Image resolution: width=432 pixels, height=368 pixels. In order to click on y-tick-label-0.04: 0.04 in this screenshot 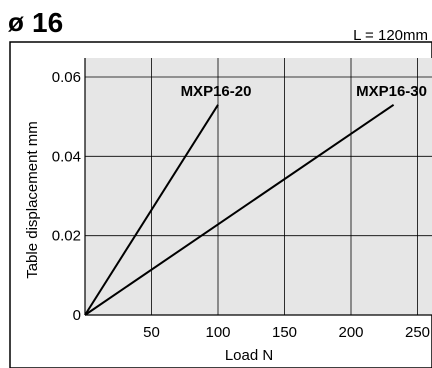, I will do `click(66, 156)`.